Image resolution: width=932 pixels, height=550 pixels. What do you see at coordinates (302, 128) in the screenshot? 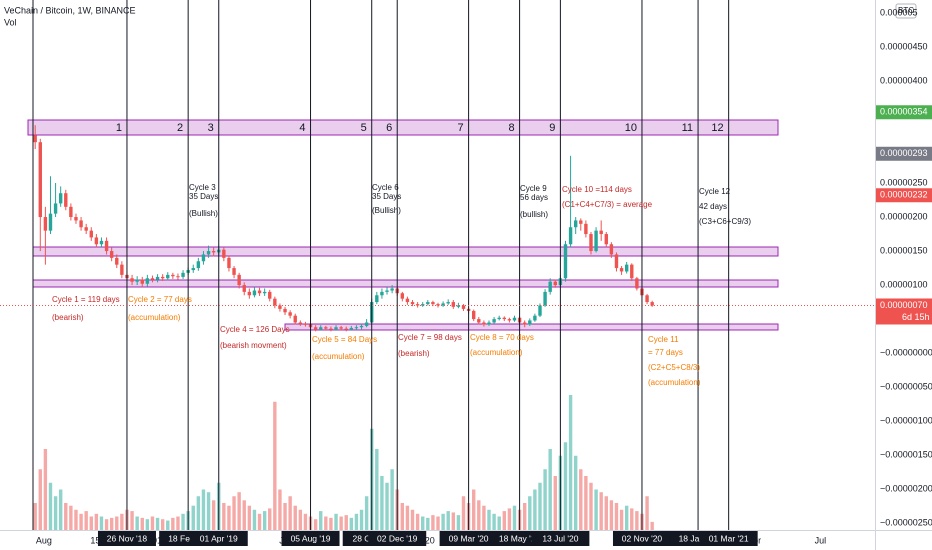
I see `cycle-number: 4` at bounding box center [302, 128].